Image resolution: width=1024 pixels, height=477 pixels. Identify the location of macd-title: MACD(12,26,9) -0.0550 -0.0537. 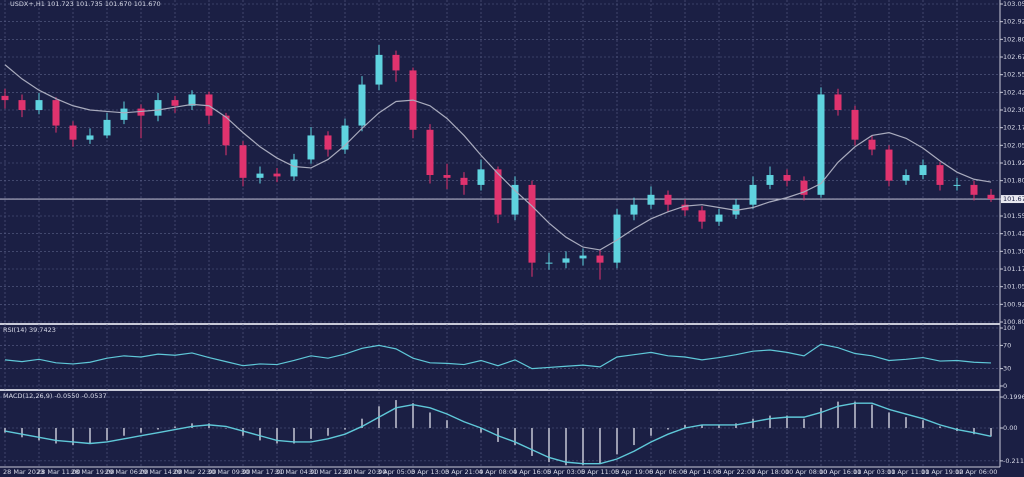
(55, 396).